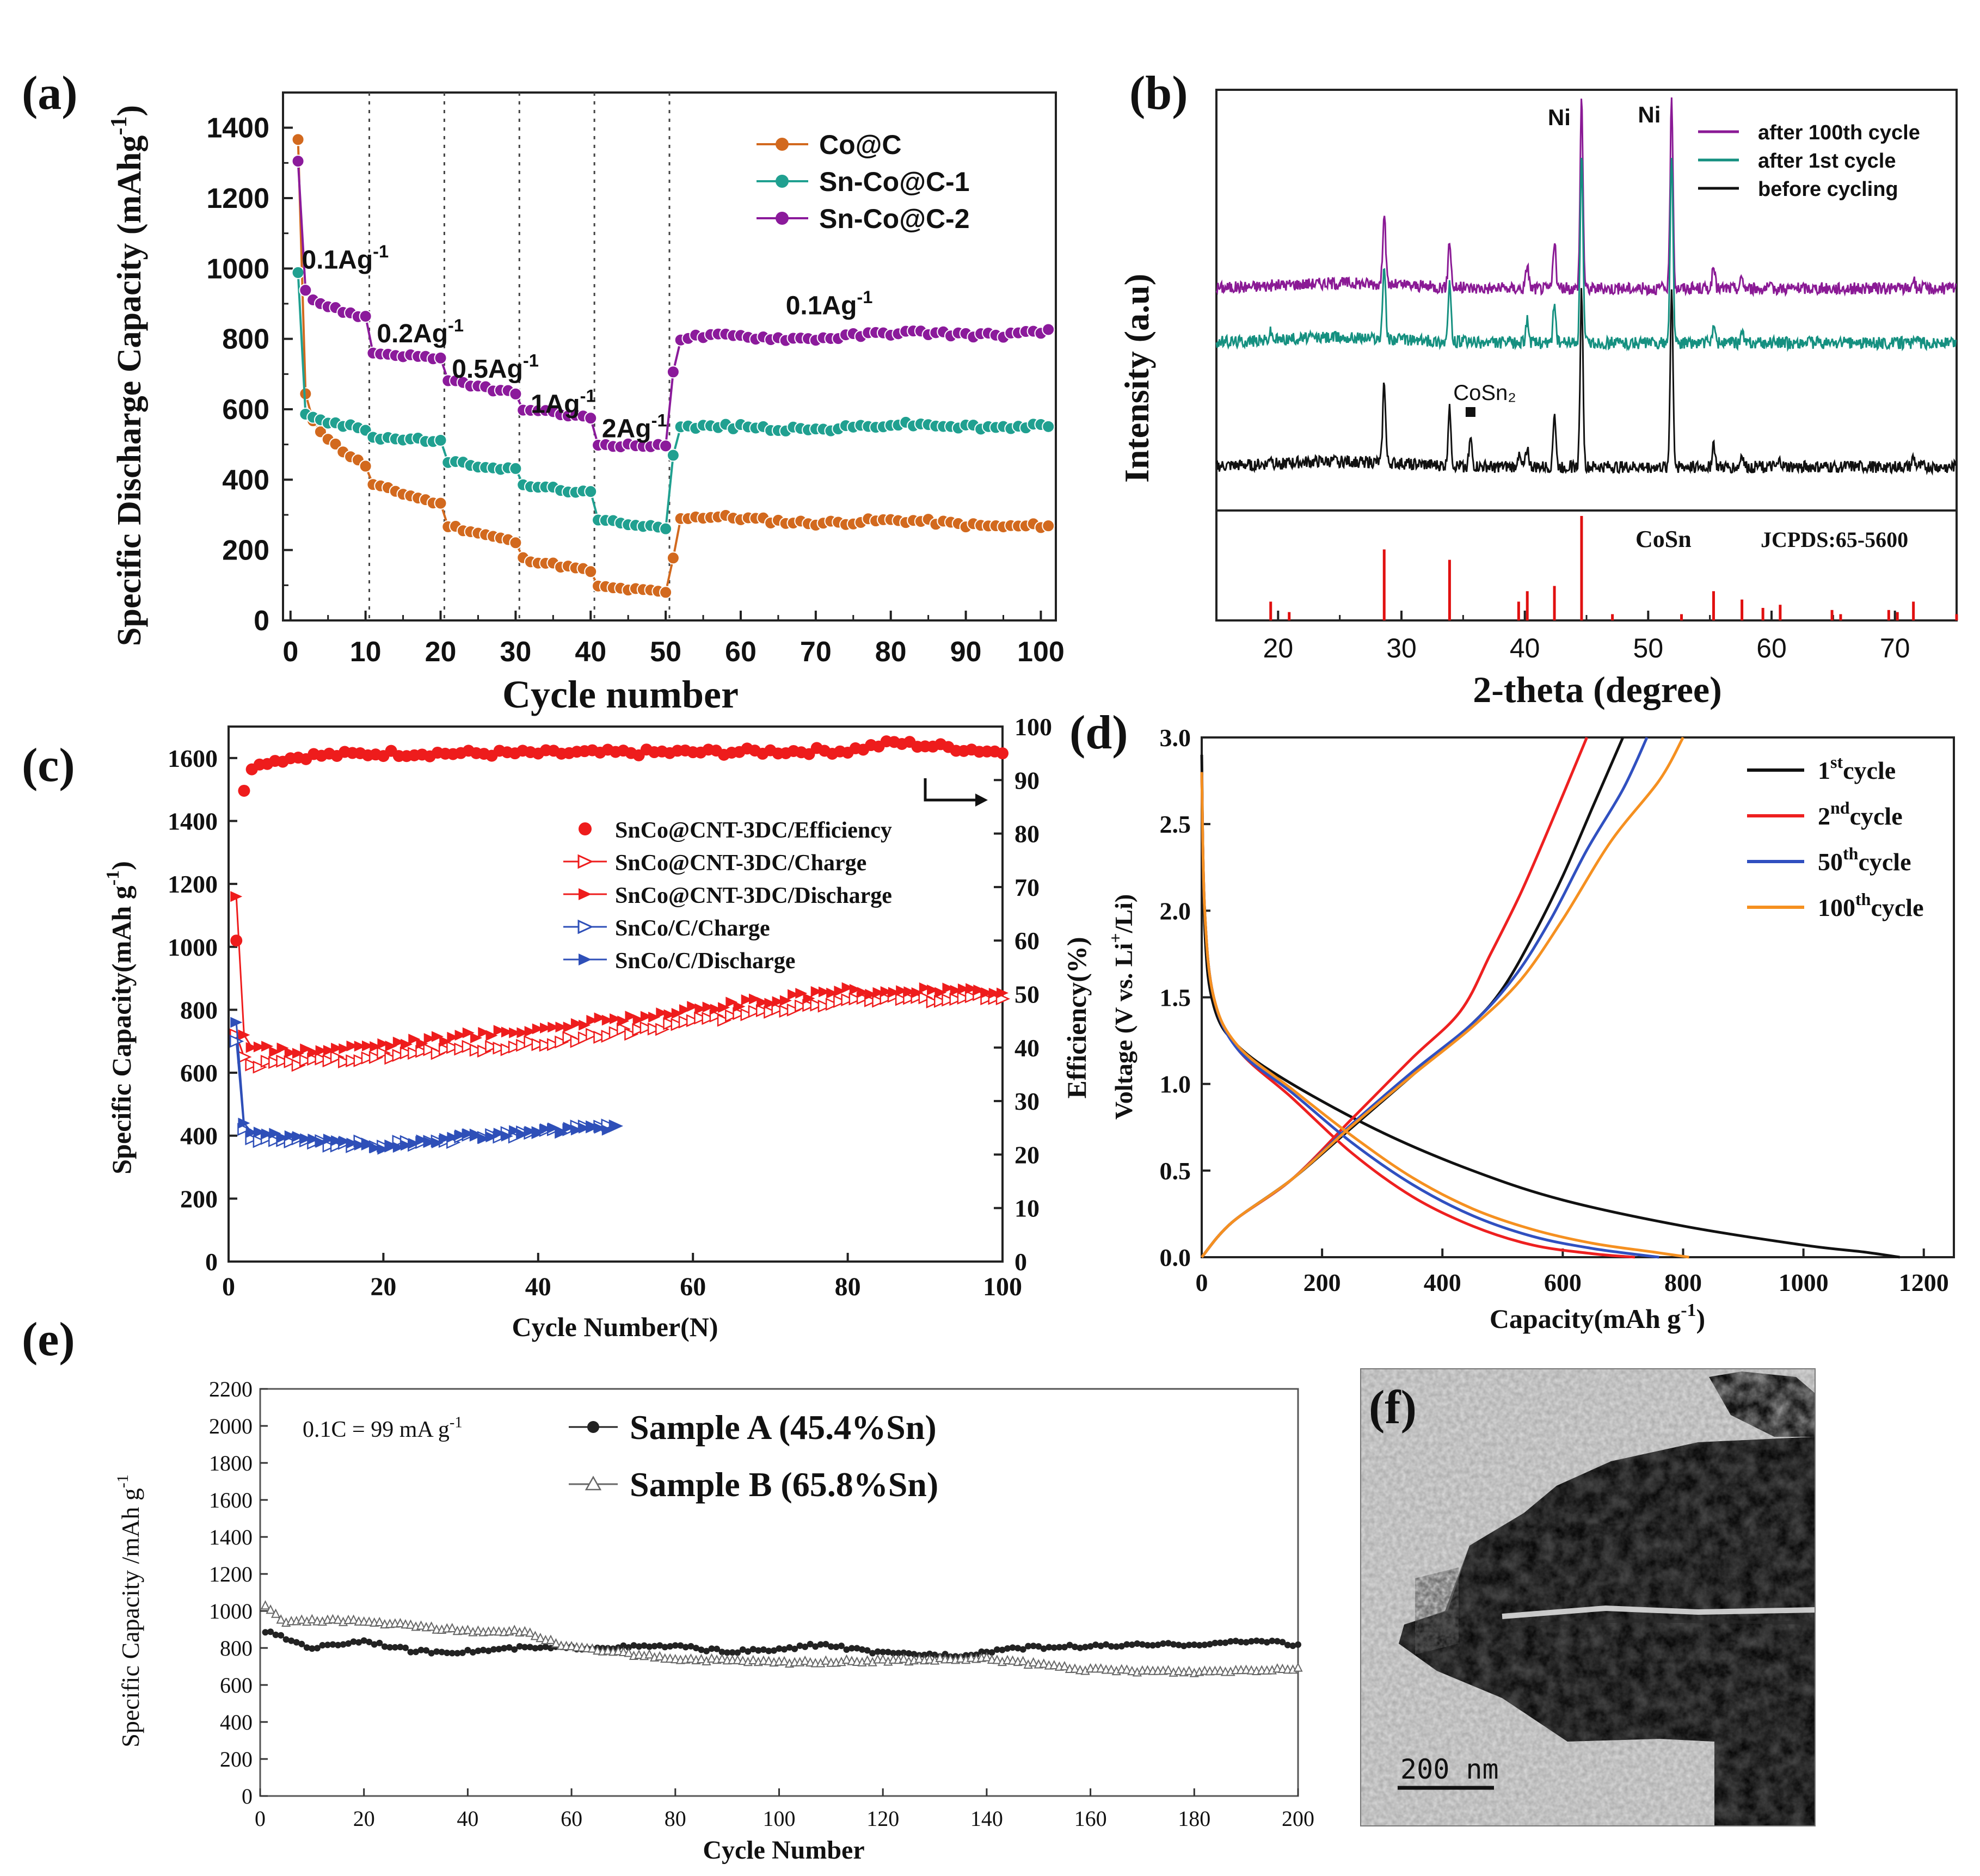  What do you see at coordinates (1563, 1282) in the screenshot?
I see `panel-d-xtick-label: 600` at bounding box center [1563, 1282].